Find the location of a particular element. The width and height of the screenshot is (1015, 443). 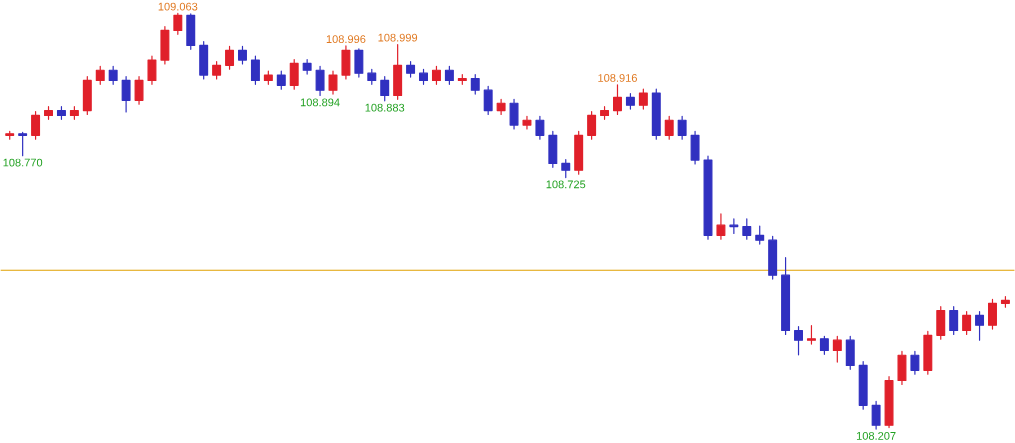

annotation: 108.770 is located at coordinates (23, 162).